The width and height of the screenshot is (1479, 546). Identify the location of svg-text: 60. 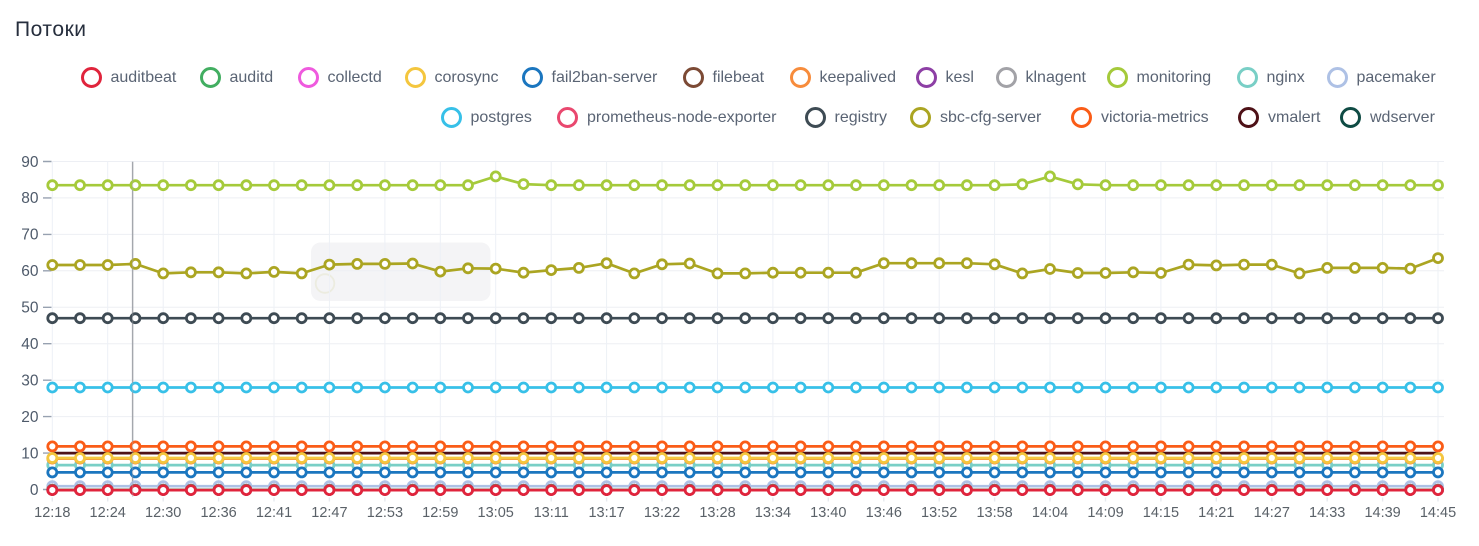
(30, 271).